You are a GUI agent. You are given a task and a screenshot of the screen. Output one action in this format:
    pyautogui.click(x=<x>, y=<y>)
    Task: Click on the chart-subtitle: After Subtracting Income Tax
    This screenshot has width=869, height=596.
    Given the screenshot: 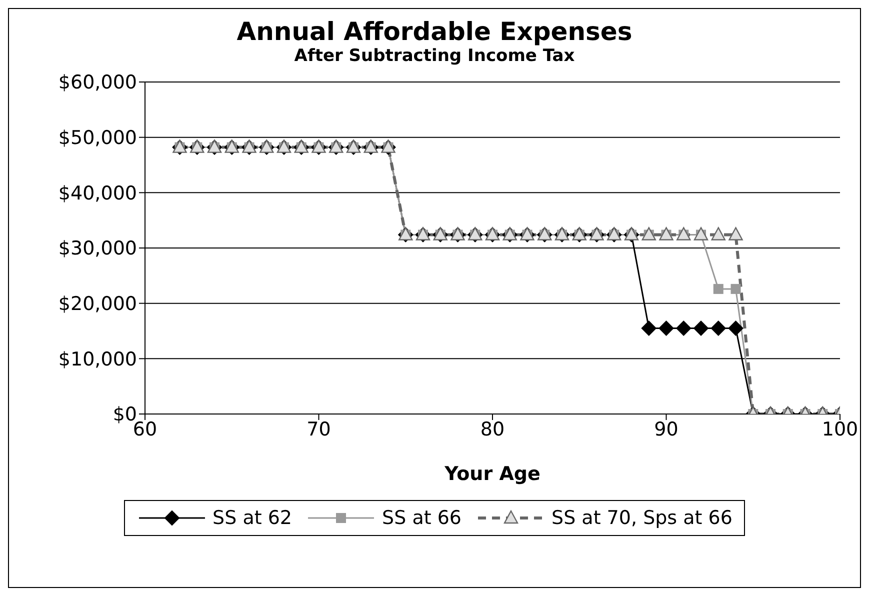 What is the action you would take?
    pyautogui.click(x=434, y=56)
    